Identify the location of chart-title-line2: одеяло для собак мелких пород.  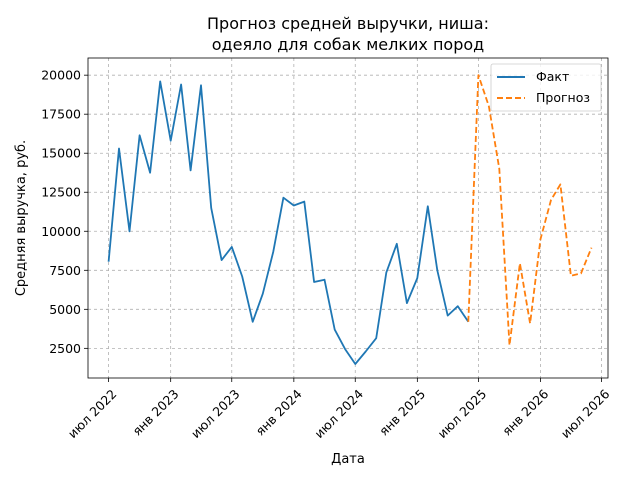
(348, 44).